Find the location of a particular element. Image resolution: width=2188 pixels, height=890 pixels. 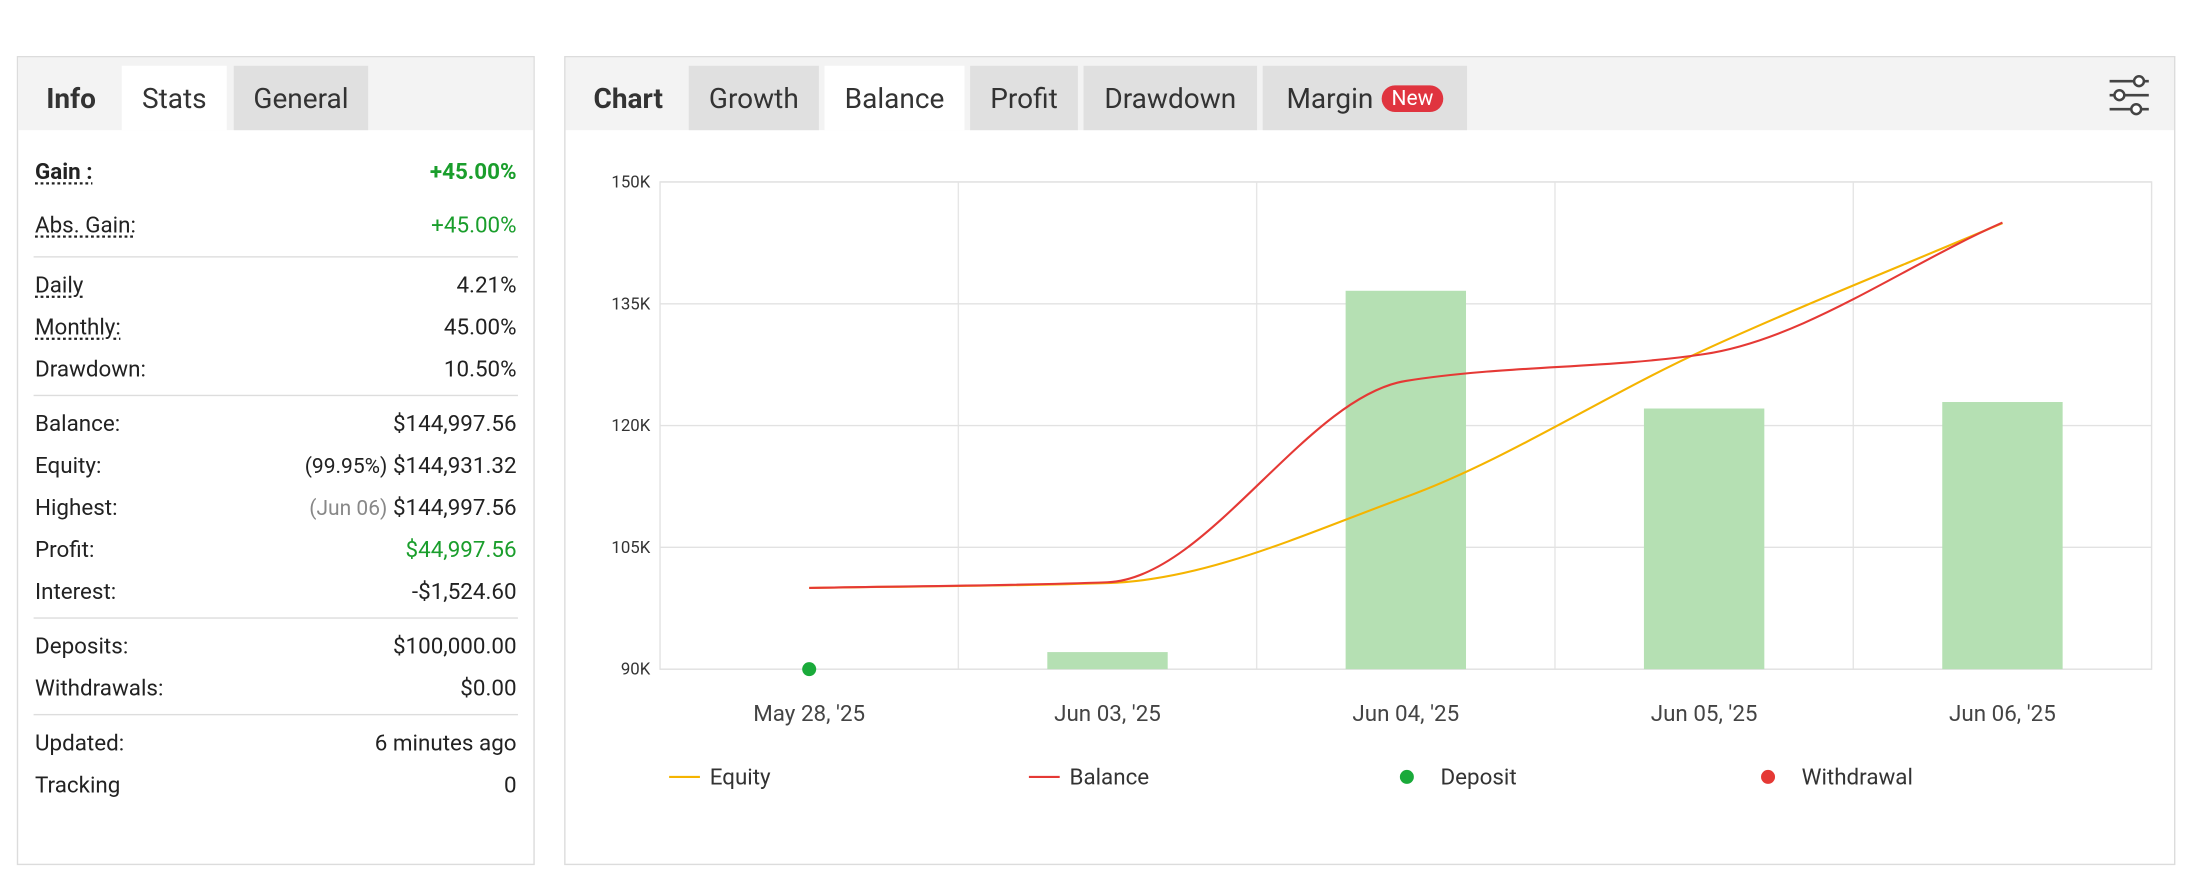

stat-value-wrap: 10.50% is located at coordinates (480, 368).